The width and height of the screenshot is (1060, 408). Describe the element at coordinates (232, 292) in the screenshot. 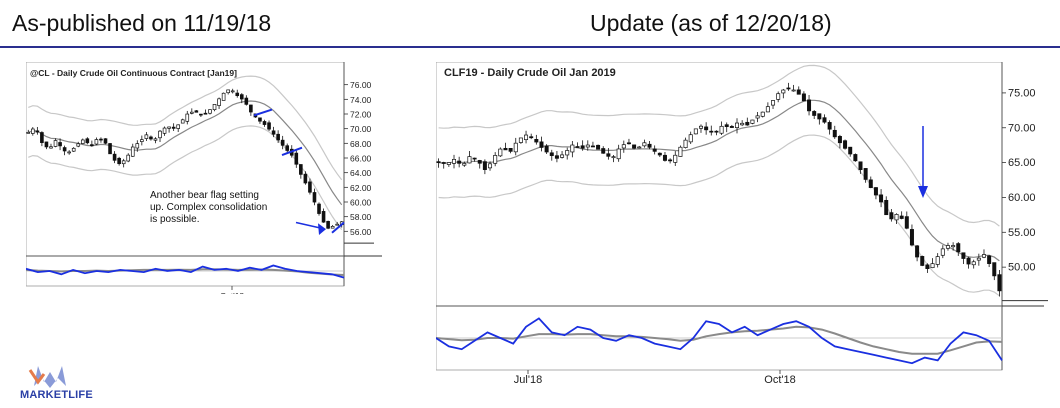

I see `x-tick-label: Oct'18` at that location.